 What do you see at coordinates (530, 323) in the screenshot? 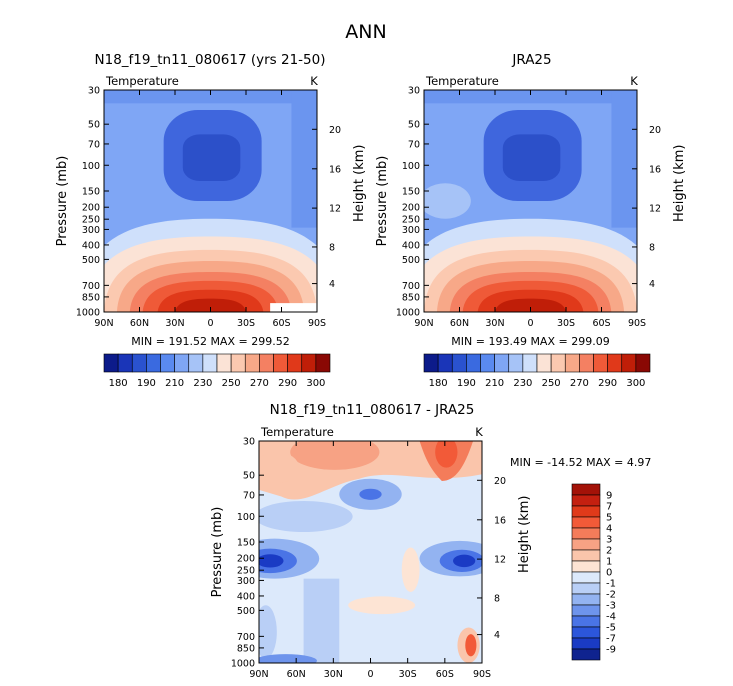
I see `x-tick-label: 0` at bounding box center [530, 323].